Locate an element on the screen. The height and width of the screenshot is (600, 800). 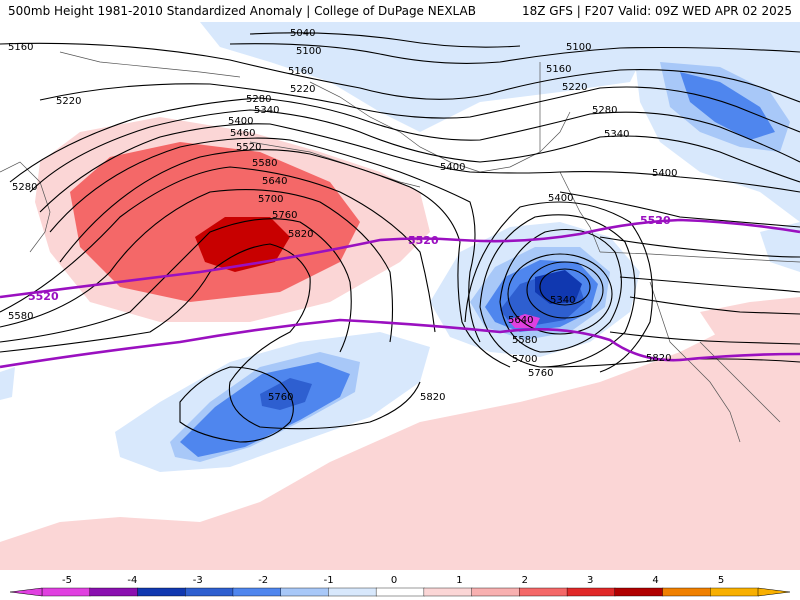
colorbar-tick-label: 1 is located at coordinates (459, 580).